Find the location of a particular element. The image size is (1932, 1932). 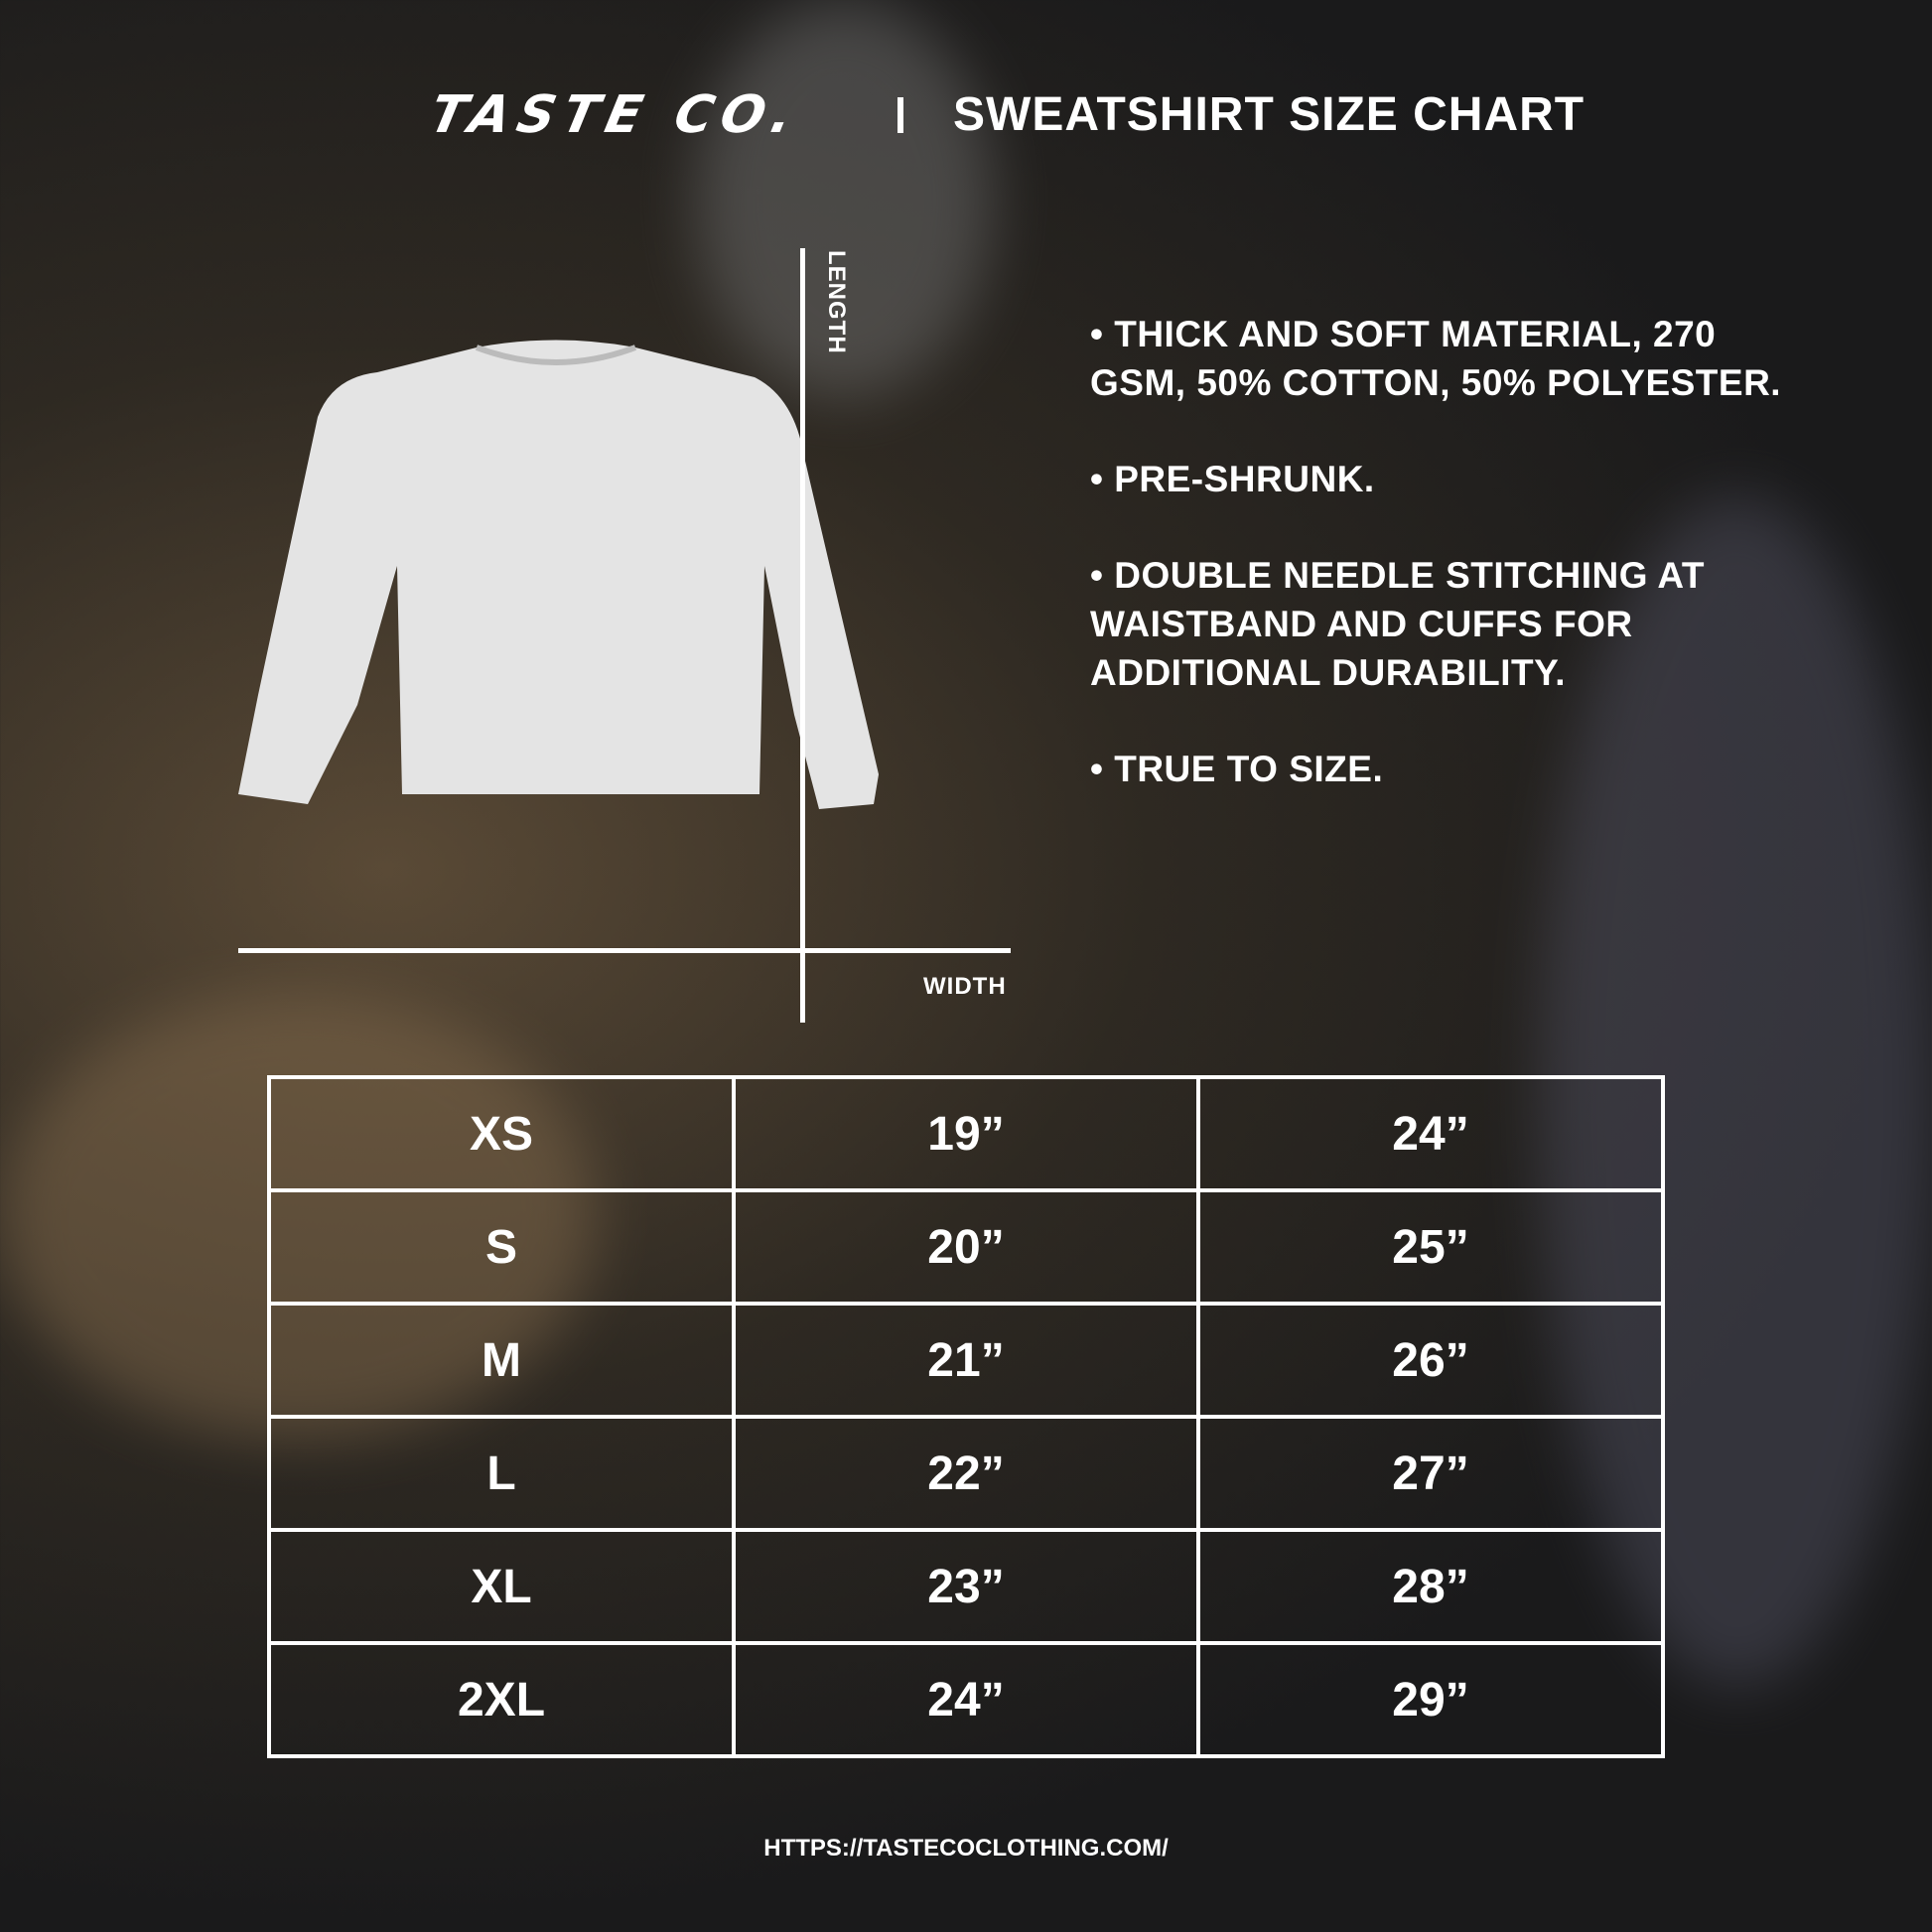

width-cell: 19” is located at coordinates (966, 1133).